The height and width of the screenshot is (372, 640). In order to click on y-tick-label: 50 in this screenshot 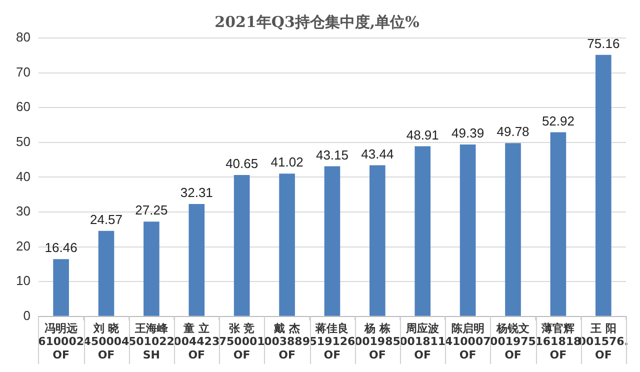, I will do `click(23, 141)`.